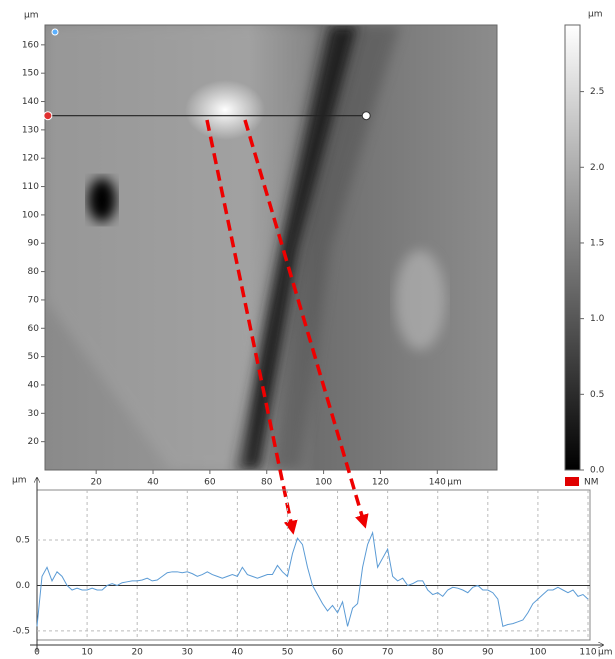 The height and width of the screenshot is (659, 615). What do you see at coordinates (34, 244) in the screenshot?
I see `y-tick-label: 90` at bounding box center [34, 244].